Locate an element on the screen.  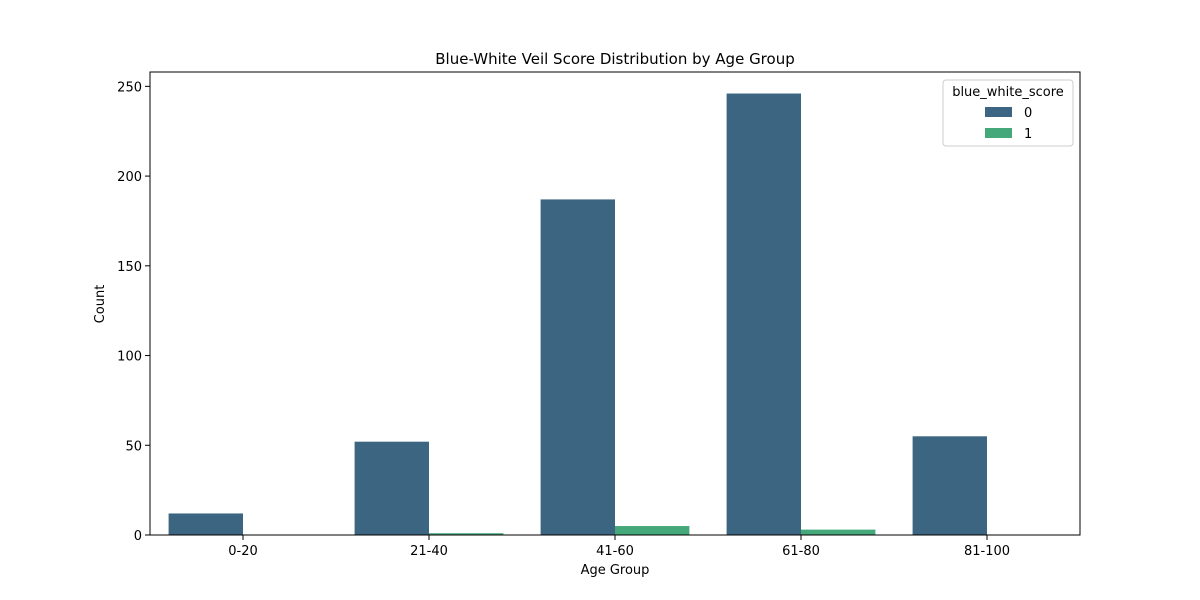
legend-label-0: 0 is located at coordinates (1028, 113).